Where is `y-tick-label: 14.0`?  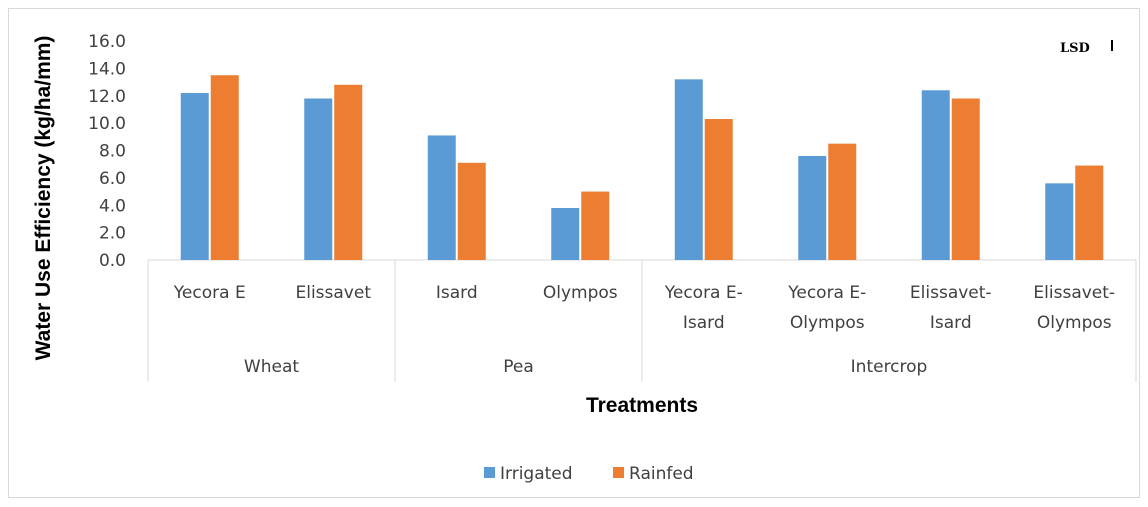 y-tick-label: 14.0 is located at coordinates (107, 69).